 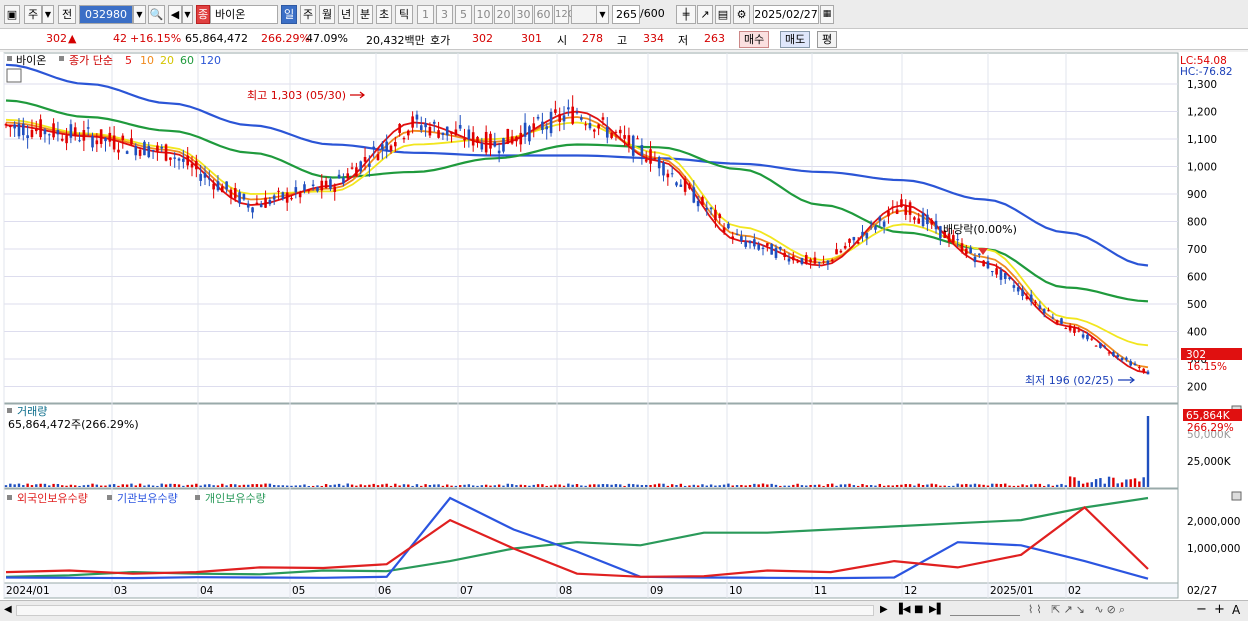 What do you see at coordinates (937, 609) in the screenshot?
I see `last-icon: ▶▌` at bounding box center [937, 609].